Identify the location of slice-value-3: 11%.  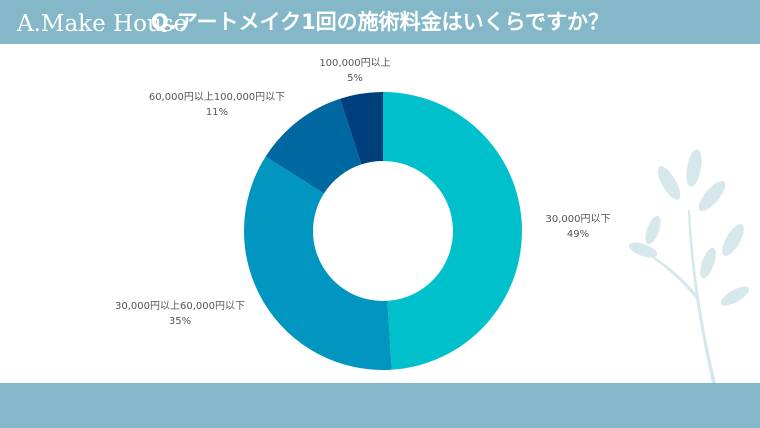
(217, 112).